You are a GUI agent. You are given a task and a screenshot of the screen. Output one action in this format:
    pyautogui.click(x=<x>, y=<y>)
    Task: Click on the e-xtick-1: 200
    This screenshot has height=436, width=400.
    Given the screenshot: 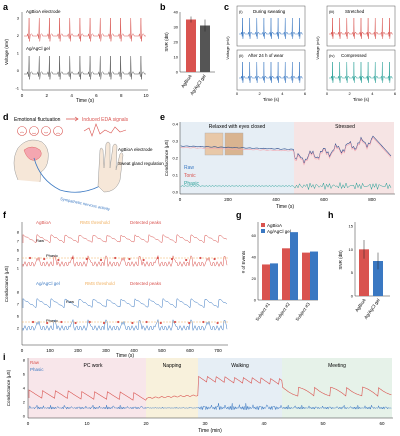 What is the action you would take?
    pyautogui.click(x=228, y=199)
    